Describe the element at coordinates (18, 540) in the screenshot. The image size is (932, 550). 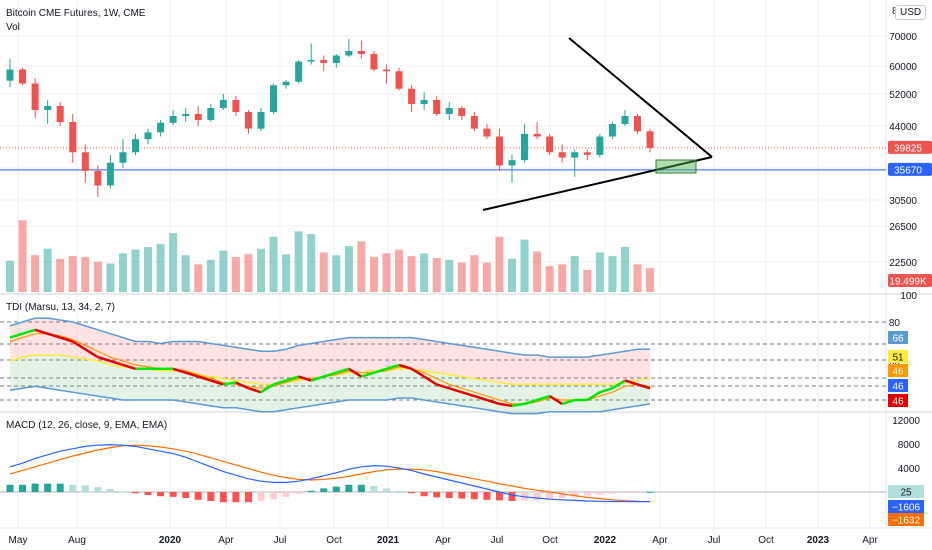
I see `x-tick-label-0: May` at that location.